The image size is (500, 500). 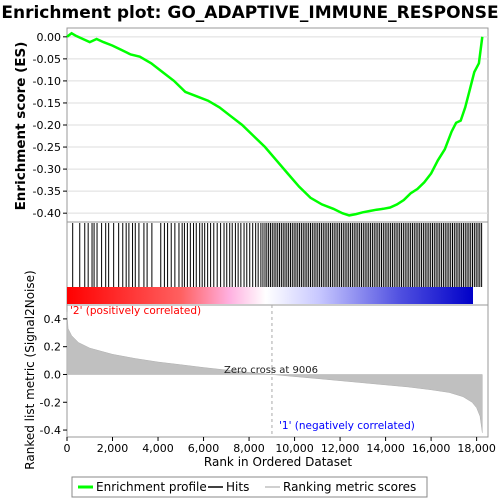 I want to click on metric-y-tick-label: -0.2, so click(x=50, y=402).